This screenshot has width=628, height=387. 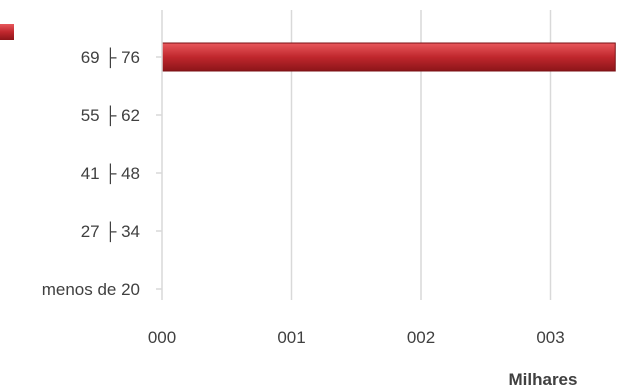 What do you see at coordinates (110, 116) in the screenshot?
I see `y-tick-label: 55 ├ 62` at bounding box center [110, 116].